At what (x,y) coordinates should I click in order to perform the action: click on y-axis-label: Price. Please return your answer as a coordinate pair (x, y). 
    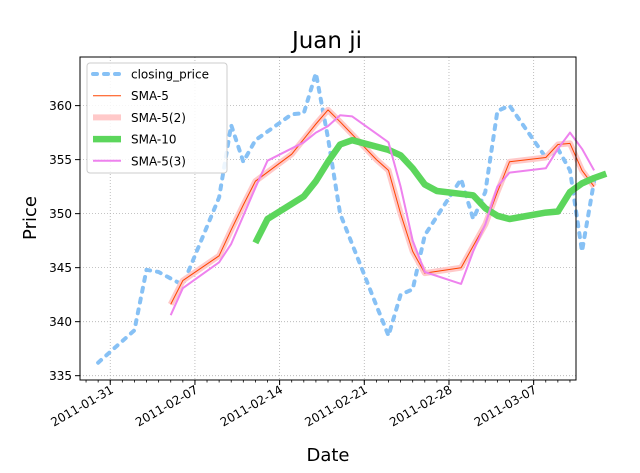
    Looking at the image, I should click on (30, 218).